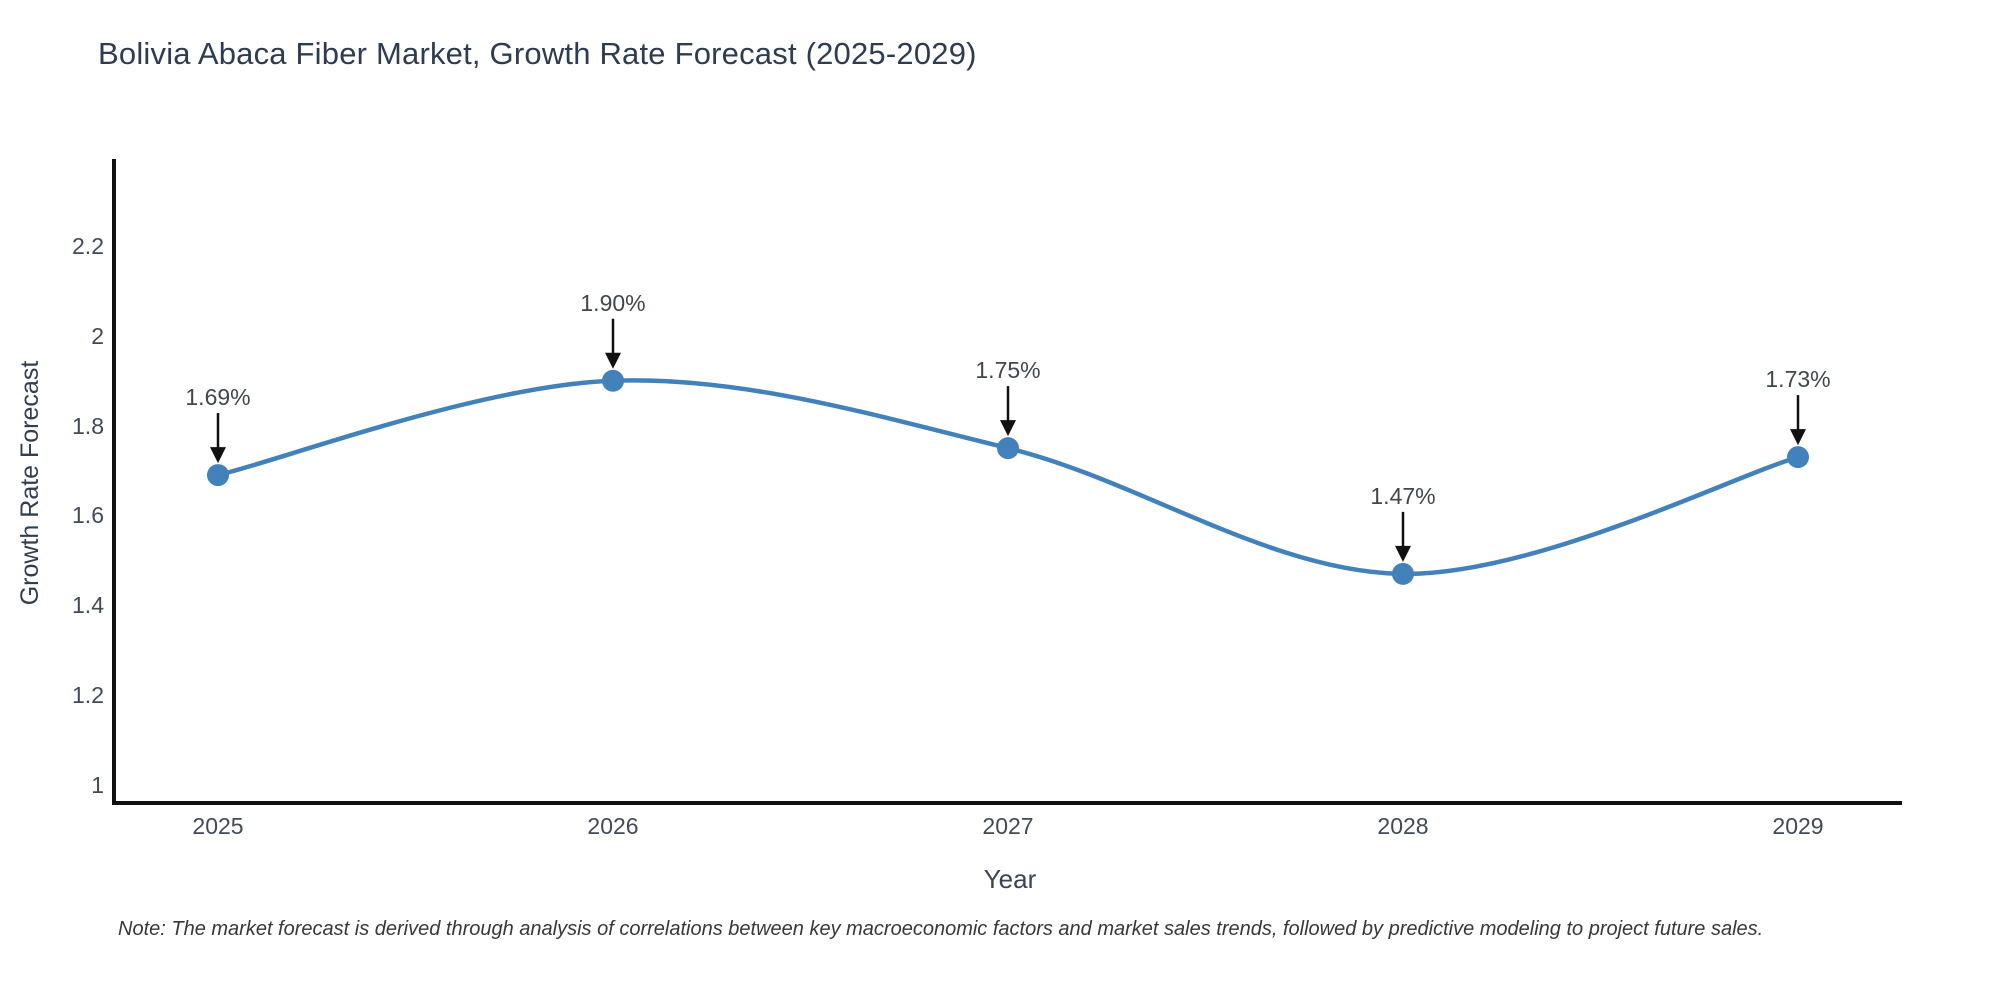 This screenshot has height=1000, width=2000. What do you see at coordinates (1798, 379) in the screenshot?
I see `data-point-label-2029: 1.73%` at bounding box center [1798, 379].